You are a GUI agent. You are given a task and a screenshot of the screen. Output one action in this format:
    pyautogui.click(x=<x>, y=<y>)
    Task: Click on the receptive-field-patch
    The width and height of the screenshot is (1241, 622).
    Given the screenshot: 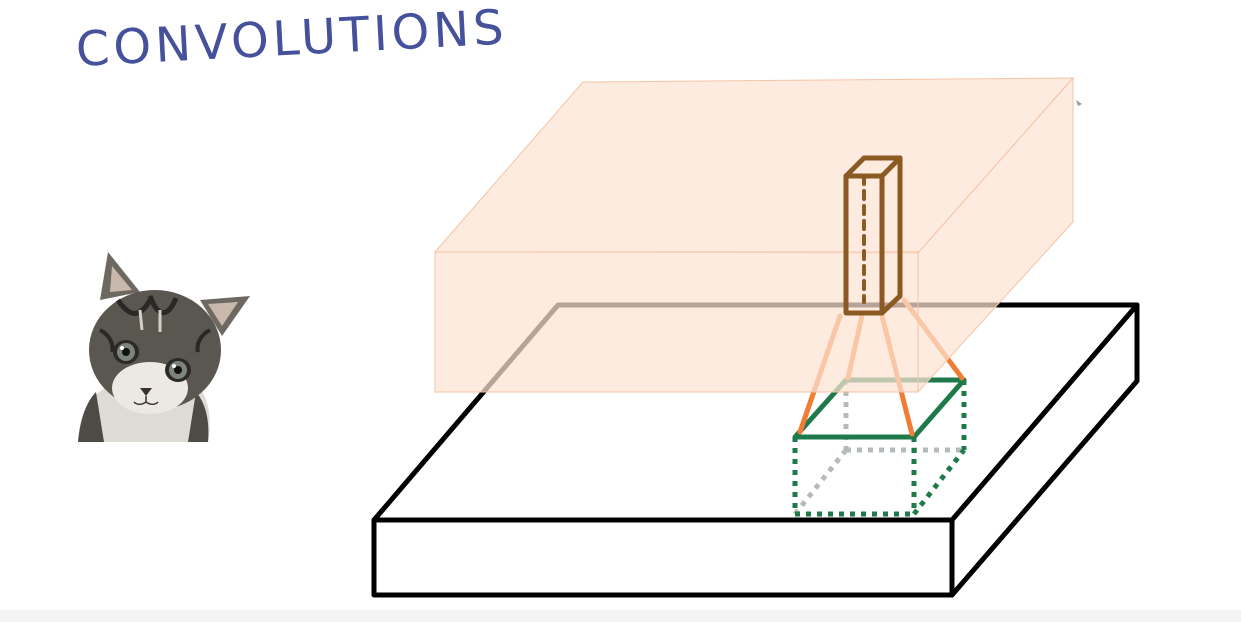 What is the action you would take?
    pyautogui.click(x=879, y=447)
    